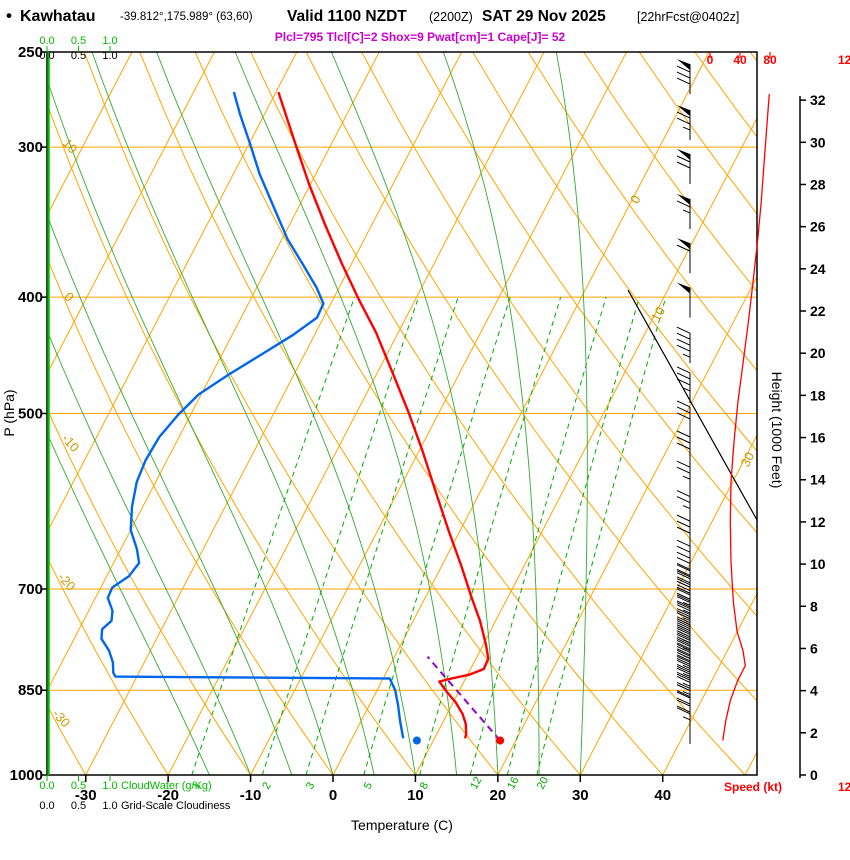 This screenshot has width=850, height=860. Describe the element at coordinates (688, 17) in the screenshot. I see `forecast-hour: [22hrFcst@0402z]` at that location.